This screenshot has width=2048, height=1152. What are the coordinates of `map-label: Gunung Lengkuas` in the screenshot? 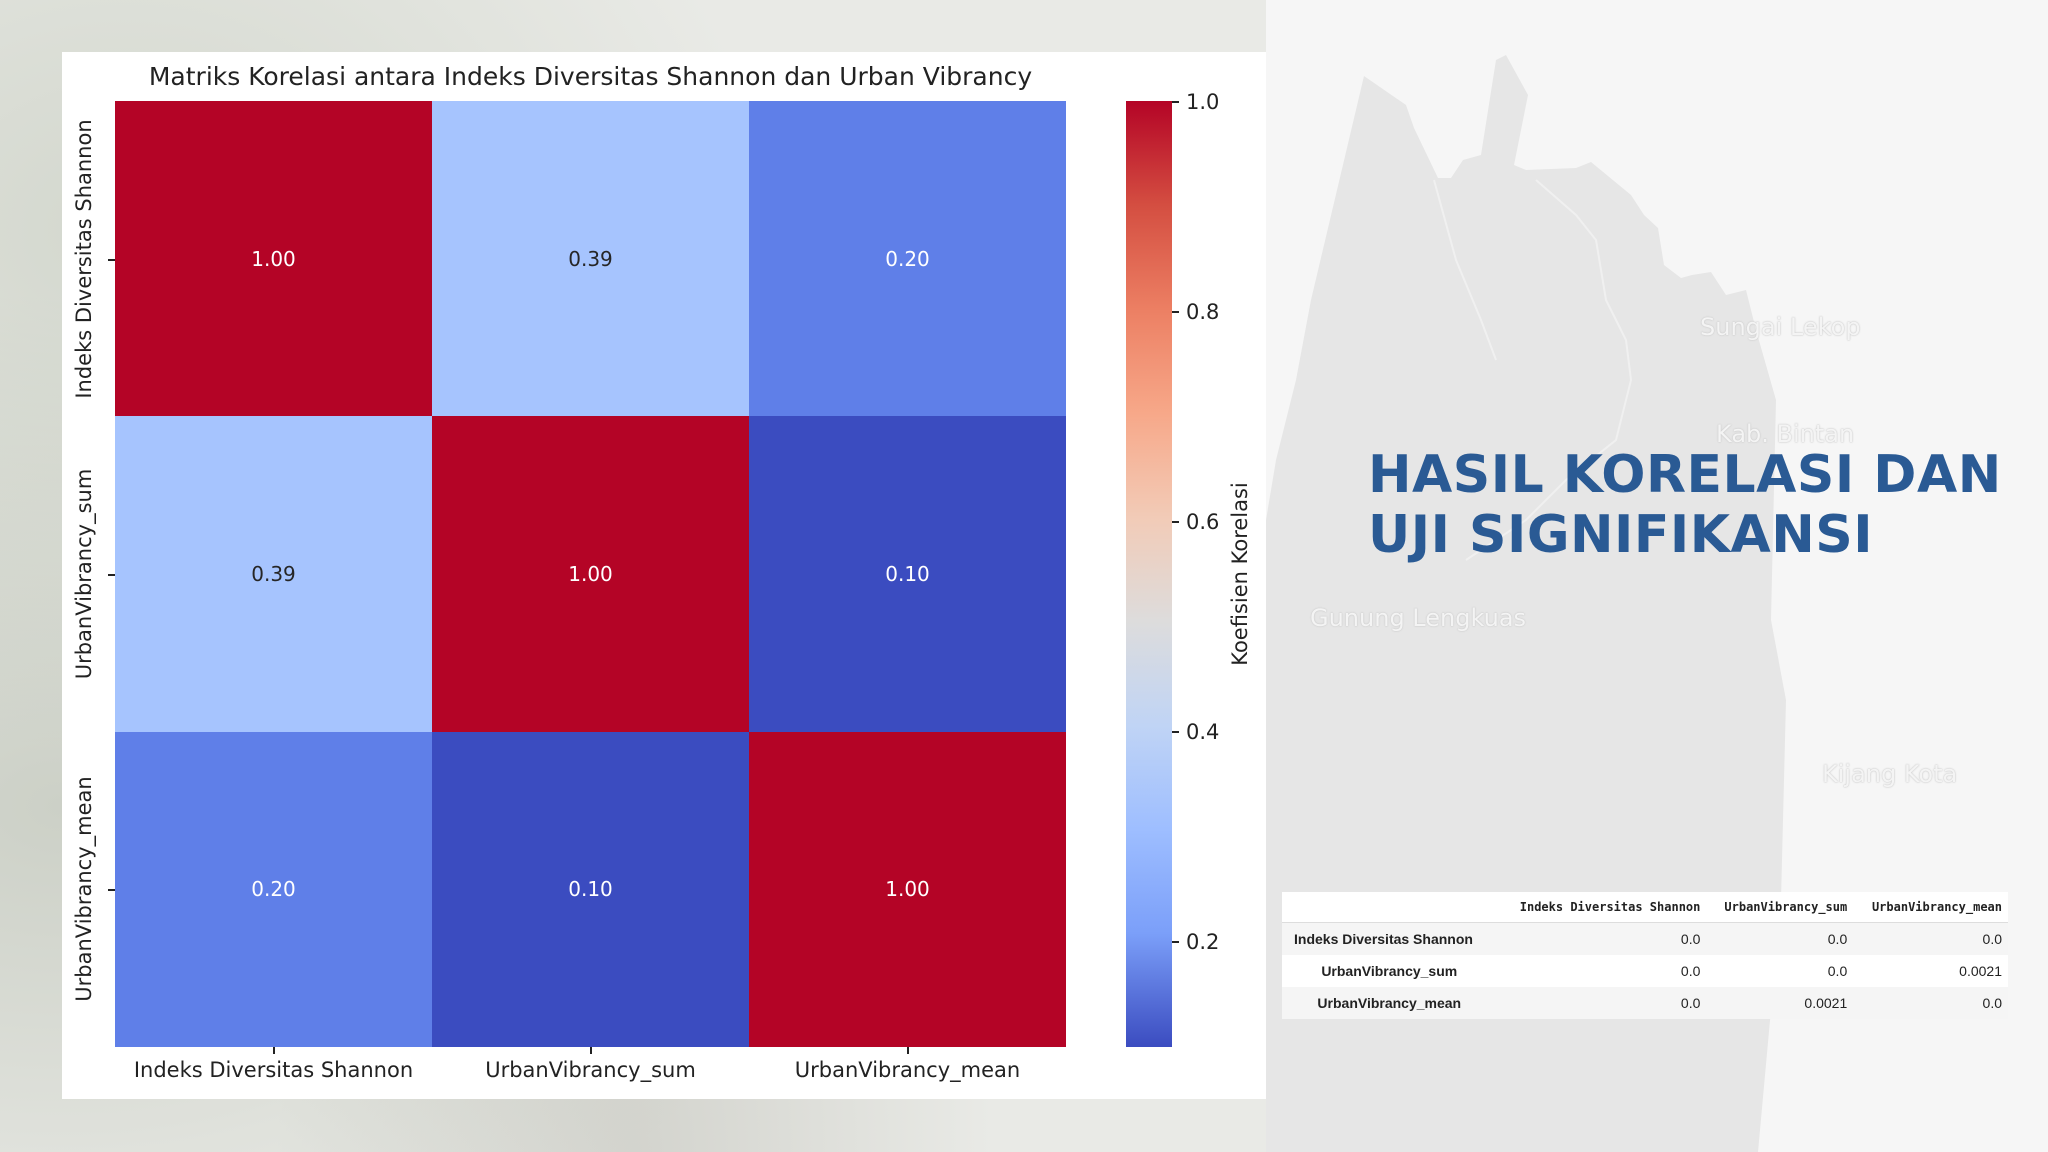 It's located at (1418, 618).